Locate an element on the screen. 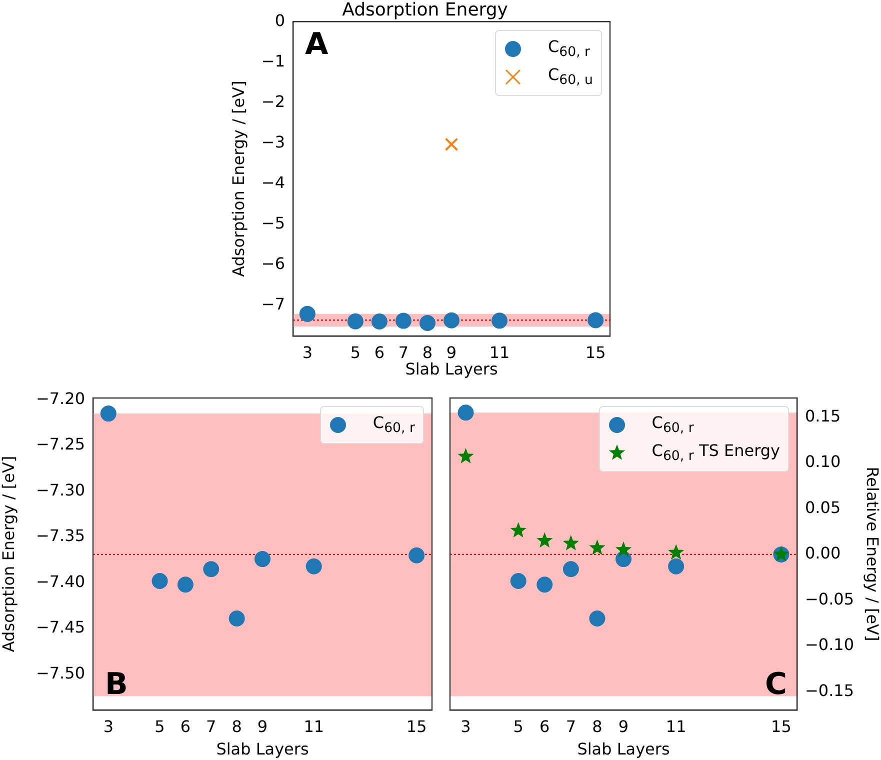  y2-tick-label: −0.10 is located at coordinates (829, 644).